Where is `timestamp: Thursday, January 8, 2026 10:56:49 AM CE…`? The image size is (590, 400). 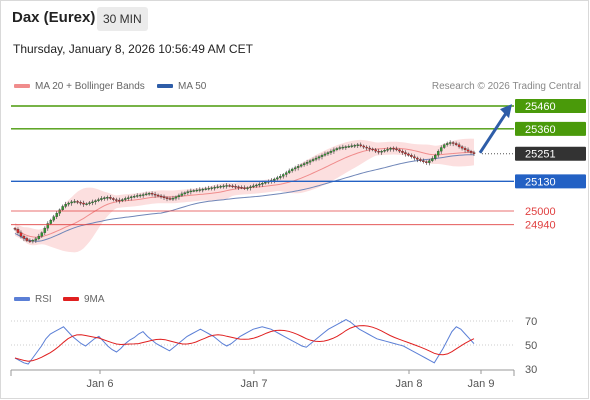 timestamp: Thursday, January 8, 2026 10:56:49 AM CE… is located at coordinates (133, 49).